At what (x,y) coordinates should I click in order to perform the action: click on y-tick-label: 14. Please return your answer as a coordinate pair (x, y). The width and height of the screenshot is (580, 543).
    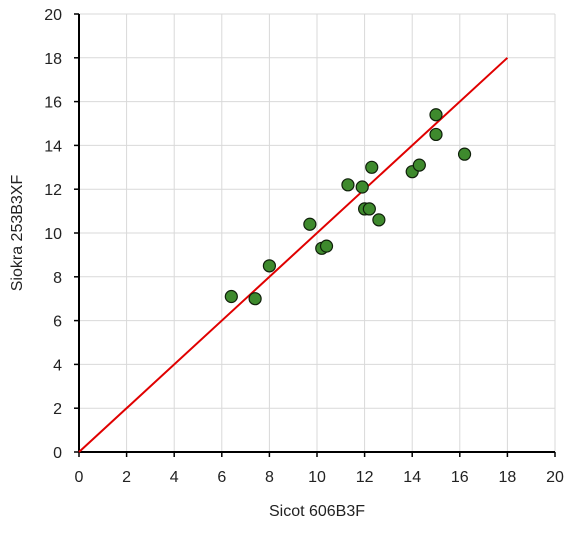
    Looking at the image, I should click on (53, 146).